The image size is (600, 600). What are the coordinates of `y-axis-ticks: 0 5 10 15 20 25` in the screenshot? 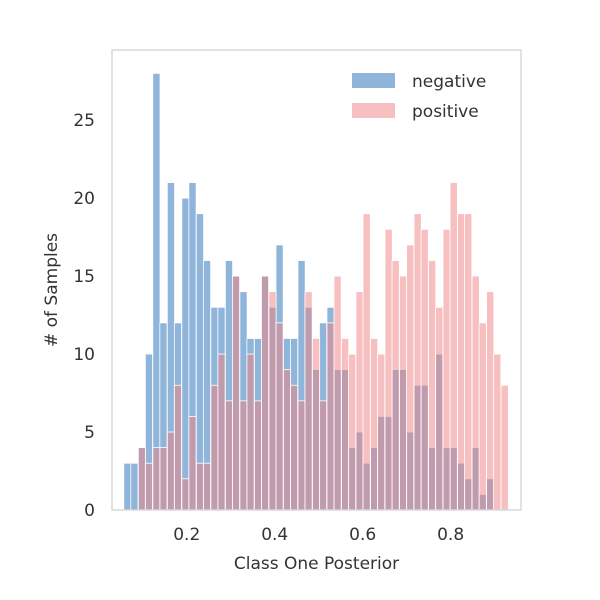 It's located at (84, 316).